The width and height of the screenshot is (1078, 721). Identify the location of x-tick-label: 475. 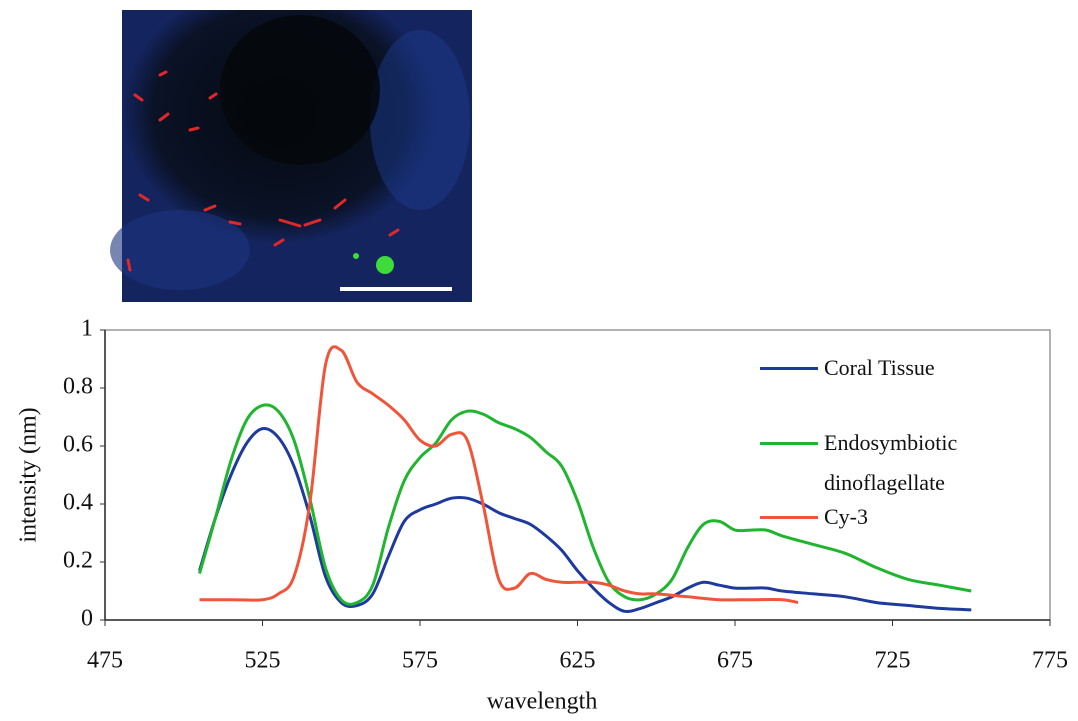
(105, 661).